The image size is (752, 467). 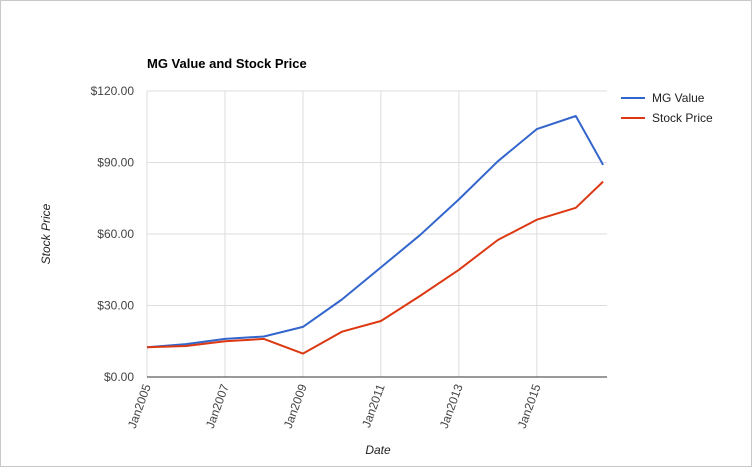 I want to click on legend: MG Value Stock Price, so click(x=667, y=108).